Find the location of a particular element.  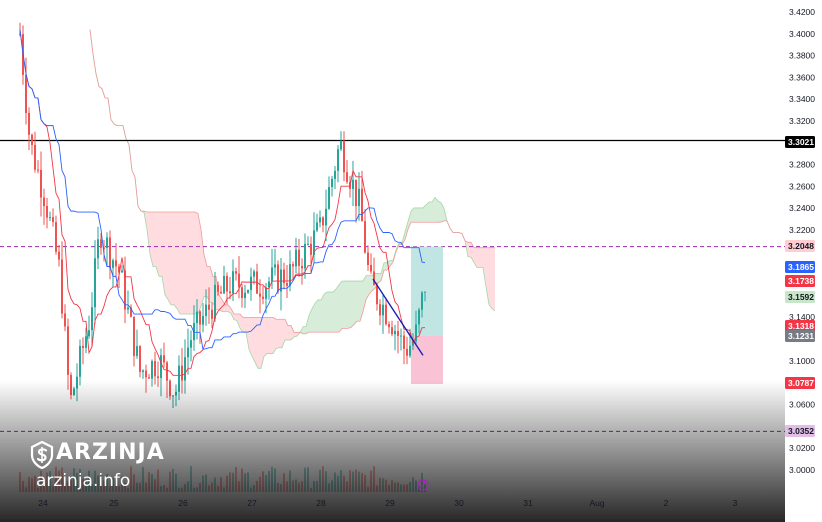

price-tag: 3.3021 is located at coordinates (800, 142).